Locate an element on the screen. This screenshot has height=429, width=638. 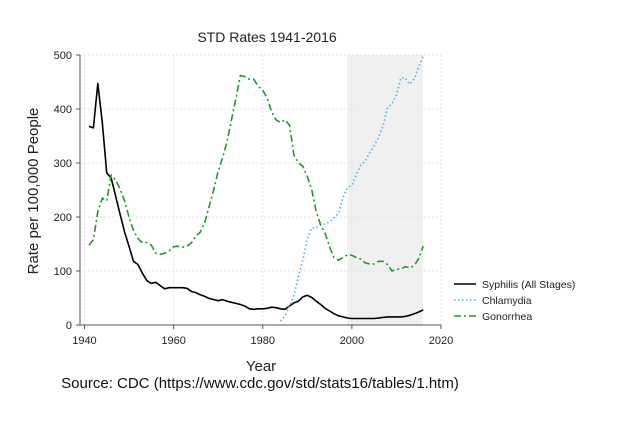
y-tick-label: 400 is located at coordinates (63, 110).